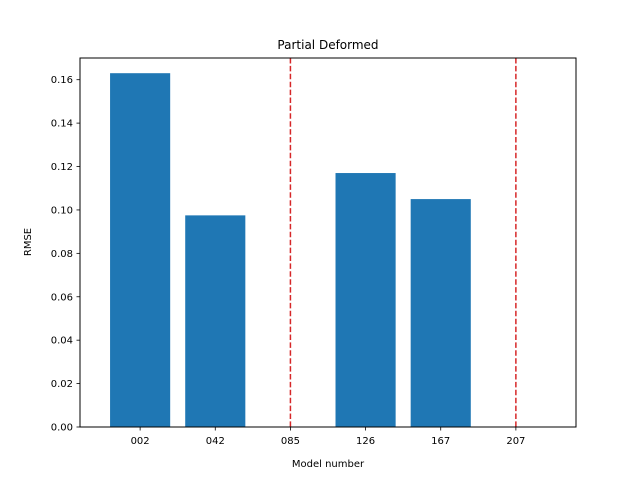 The width and height of the screenshot is (640, 480). What do you see at coordinates (140, 441) in the screenshot?
I see `x-tick-label: 002` at bounding box center [140, 441].